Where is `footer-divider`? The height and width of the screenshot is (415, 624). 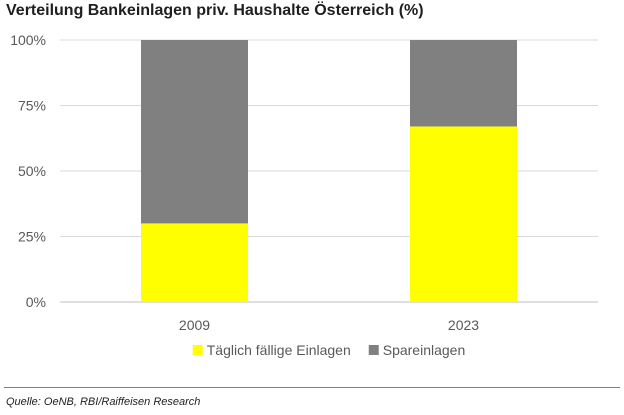
footer-divider is located at coordinates (312, 387).